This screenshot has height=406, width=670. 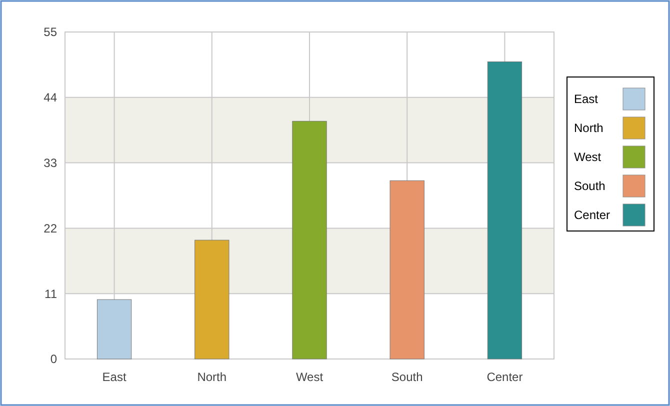 I want to click on x-tick-label: East, so click(x=114, y=377).